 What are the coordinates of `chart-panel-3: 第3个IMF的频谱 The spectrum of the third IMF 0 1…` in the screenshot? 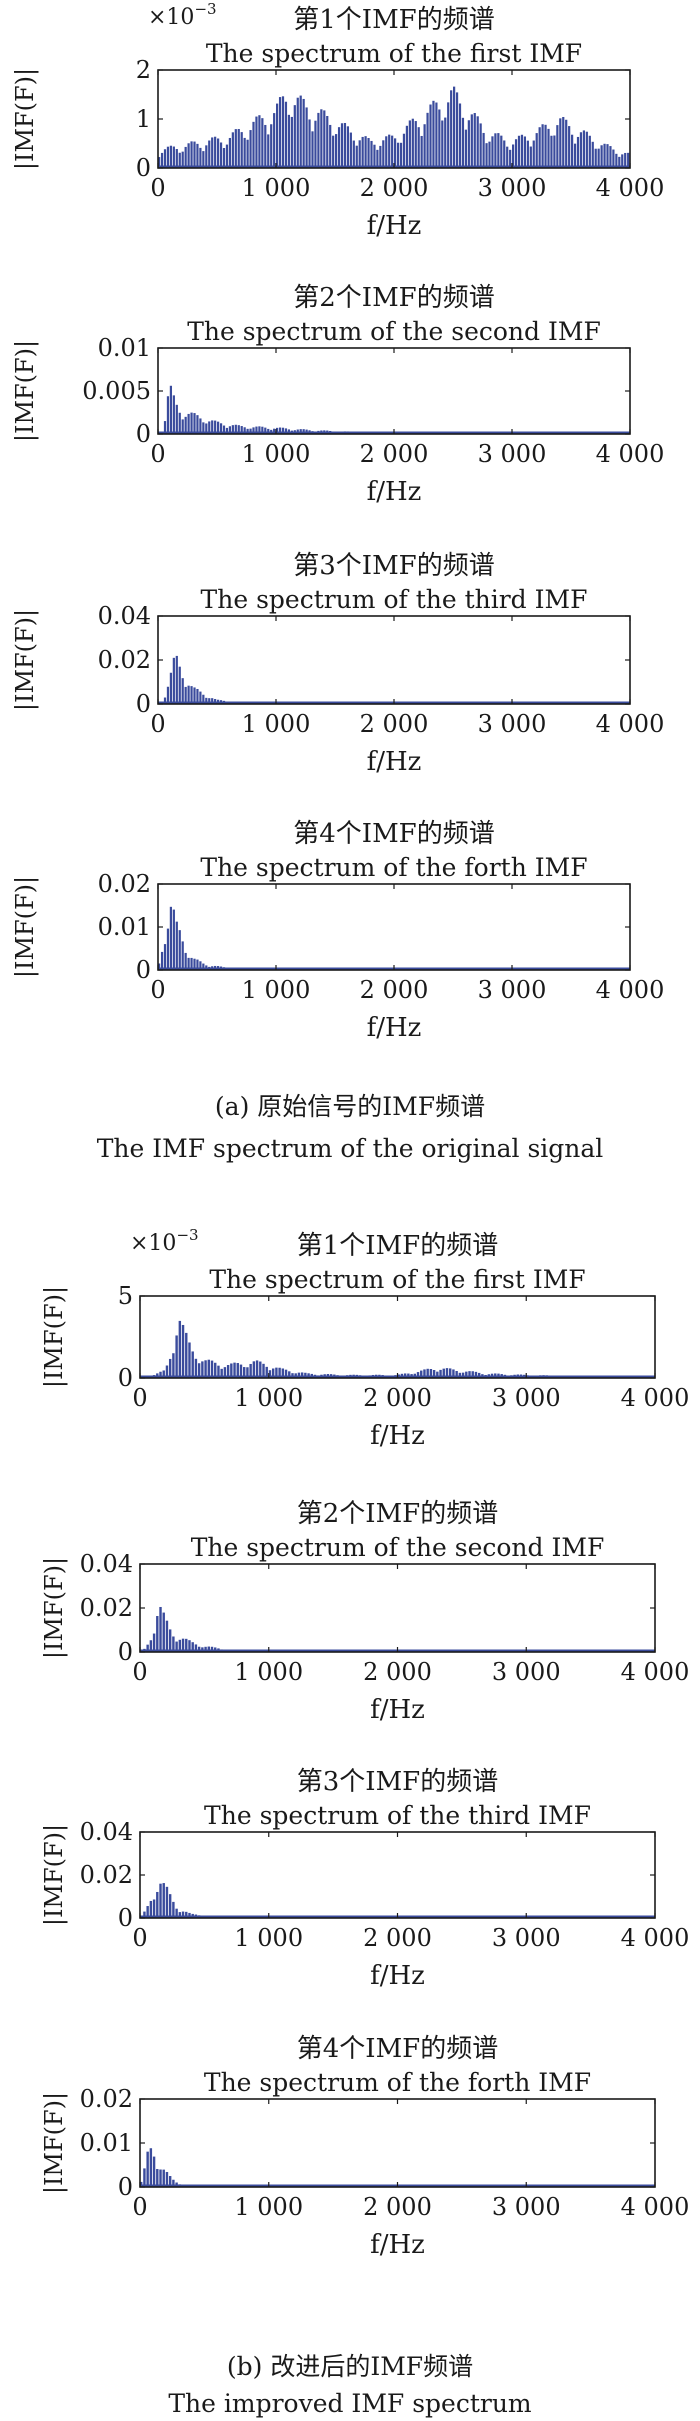 It's located at (337, 664).